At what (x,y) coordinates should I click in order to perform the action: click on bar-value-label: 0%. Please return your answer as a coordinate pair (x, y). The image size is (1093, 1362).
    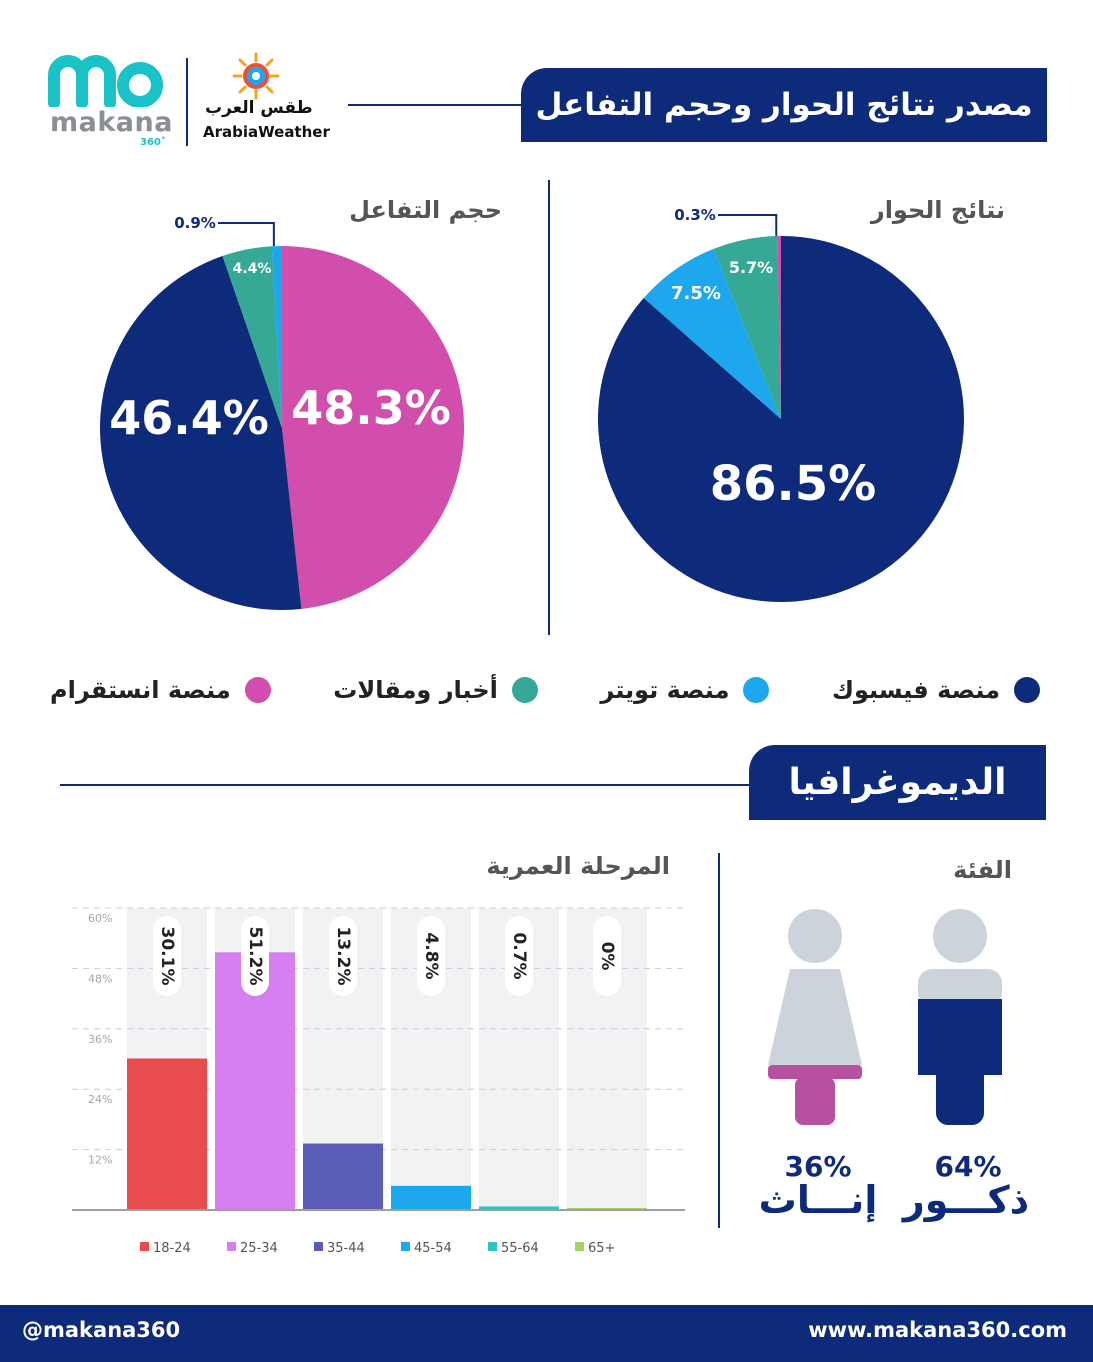
    Looking at the image, I should click on (607, 956).